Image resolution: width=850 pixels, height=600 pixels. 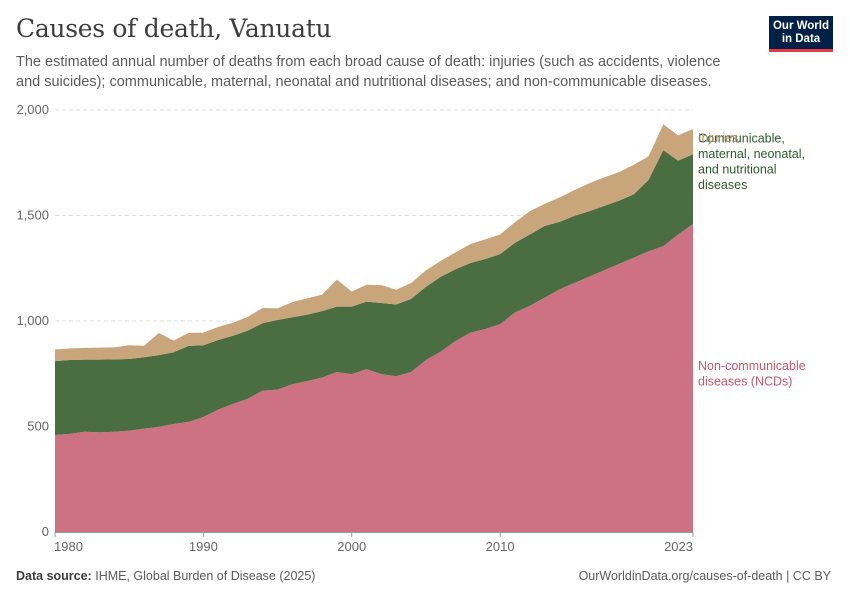 I want to click on x-tick-label: 2000, so click(x=351, y=546).